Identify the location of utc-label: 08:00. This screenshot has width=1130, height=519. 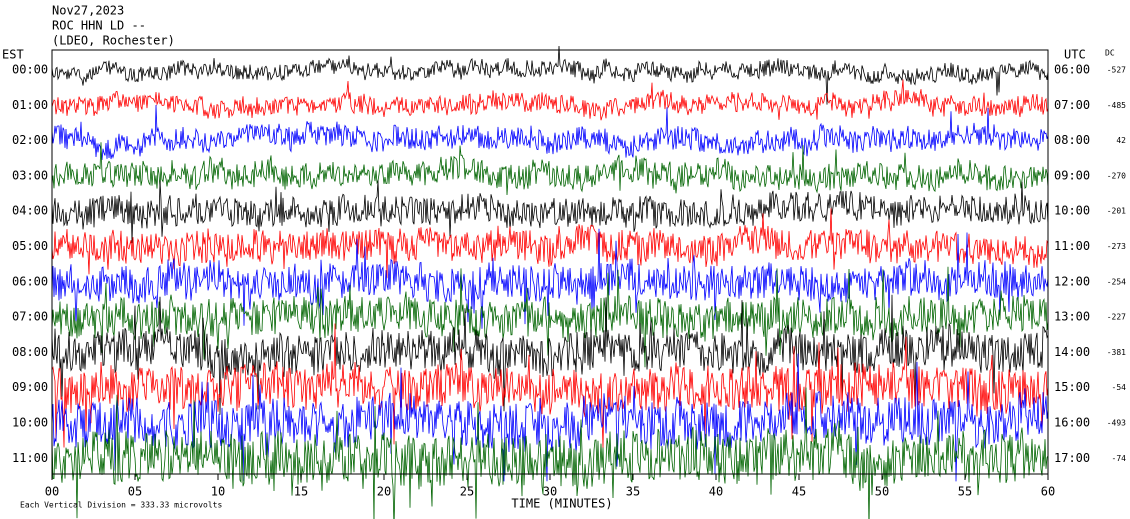
(1072, 140).